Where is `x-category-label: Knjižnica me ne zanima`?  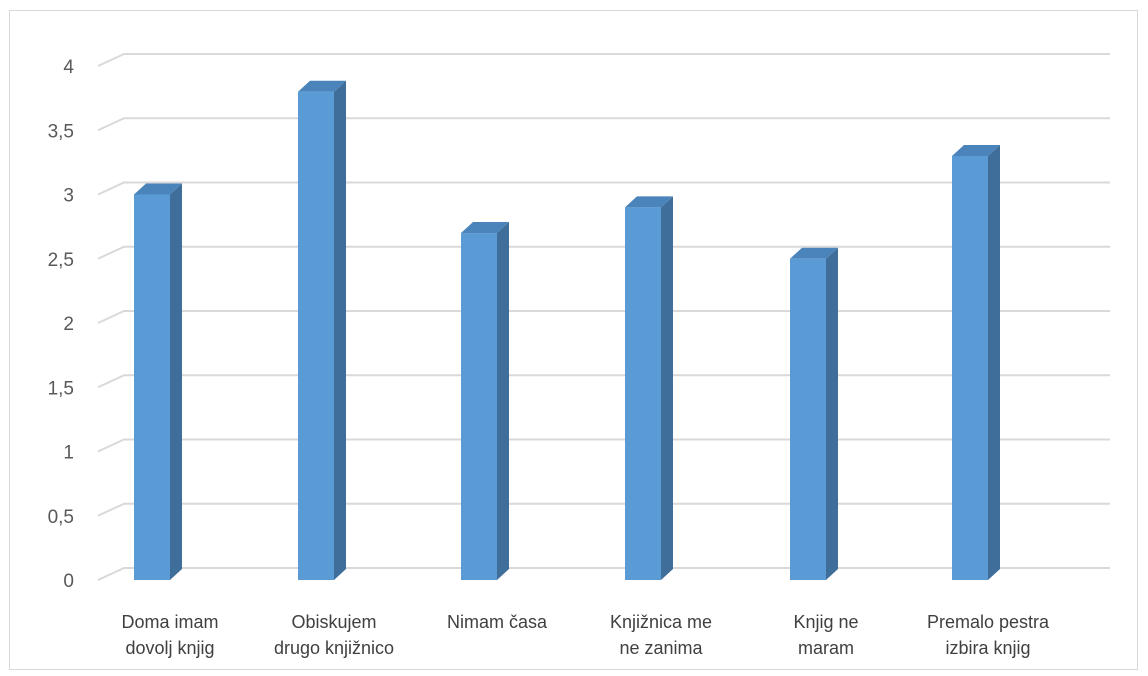 x-category-label: Knjižnica me ne zanima is located at coordinates (661, 635).